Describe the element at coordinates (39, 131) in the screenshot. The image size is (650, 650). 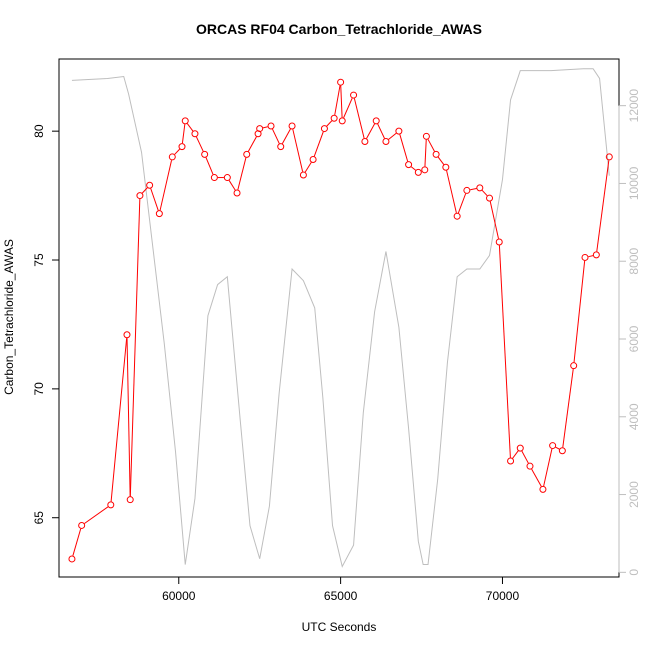
I see `y-tick-label: 80` at that location.